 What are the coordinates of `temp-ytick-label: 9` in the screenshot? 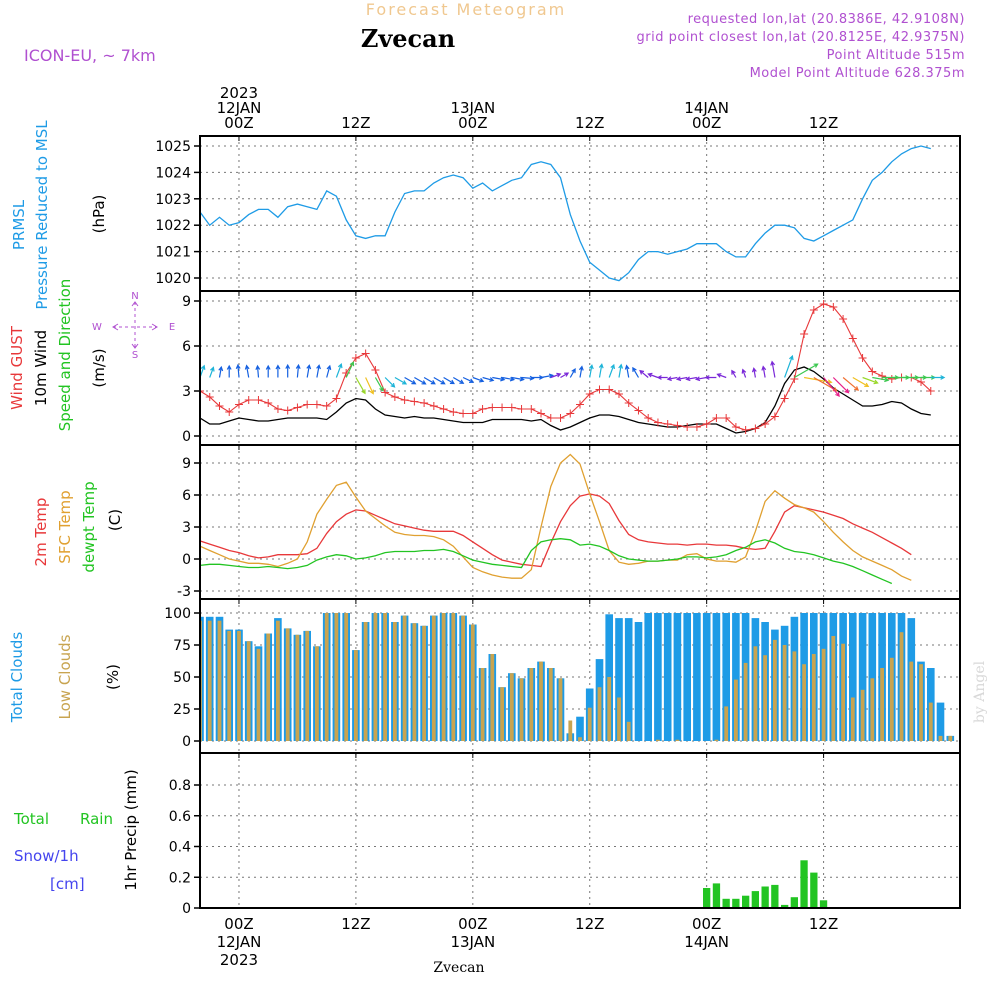 It's located at (186, 464).